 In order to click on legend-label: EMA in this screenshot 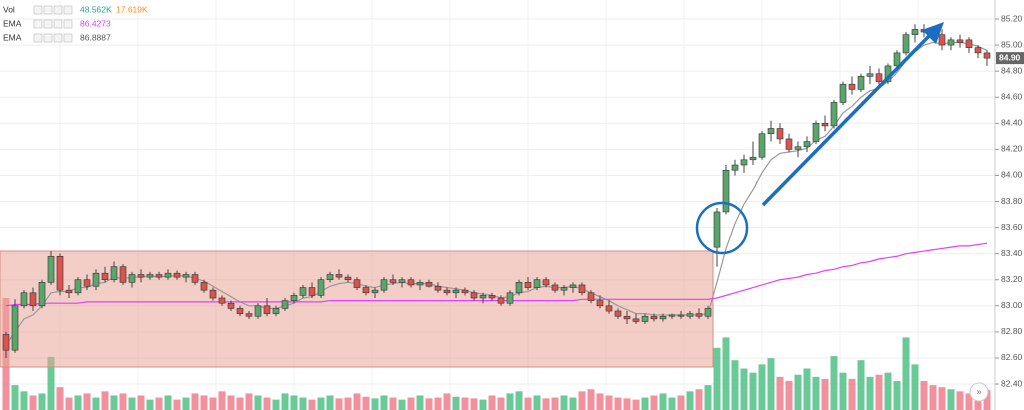, I will do `click(12, 23)`.